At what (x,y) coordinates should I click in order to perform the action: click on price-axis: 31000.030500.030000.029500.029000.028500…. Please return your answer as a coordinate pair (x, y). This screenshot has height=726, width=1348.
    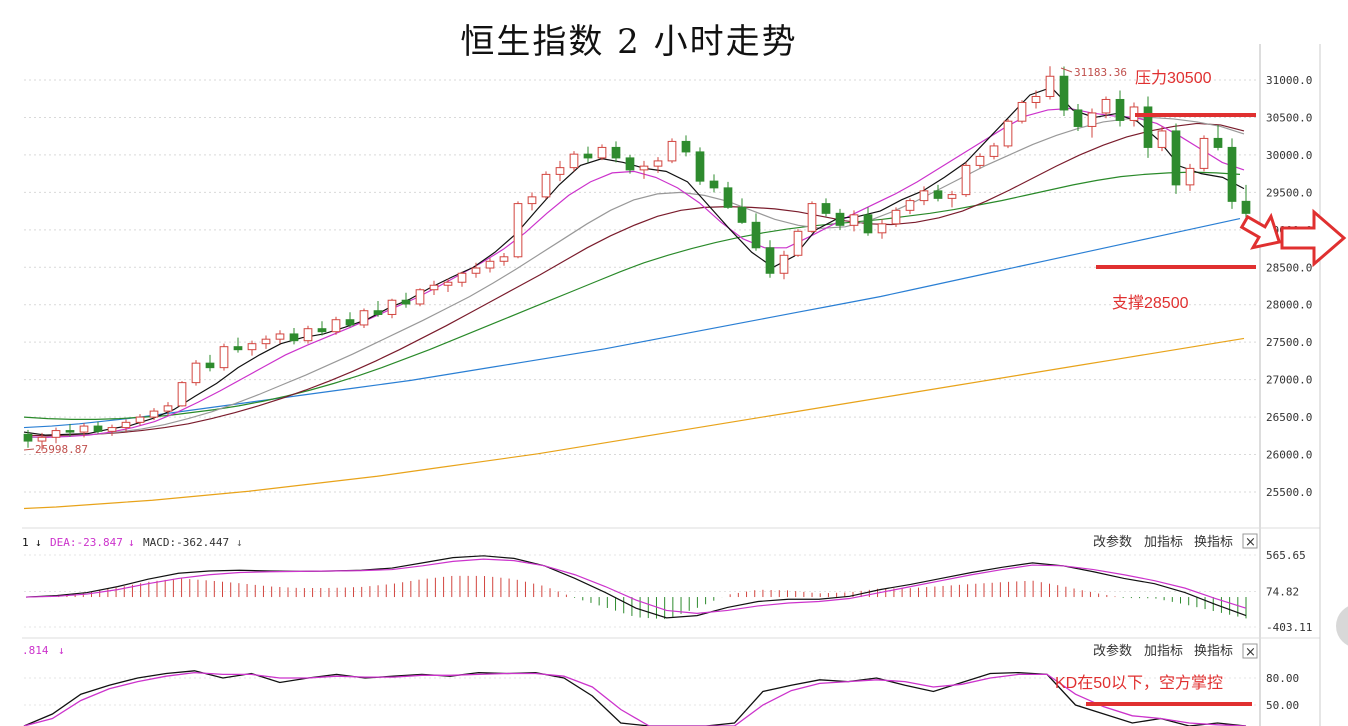
    Looking at the image, I should click on (1289, 286).